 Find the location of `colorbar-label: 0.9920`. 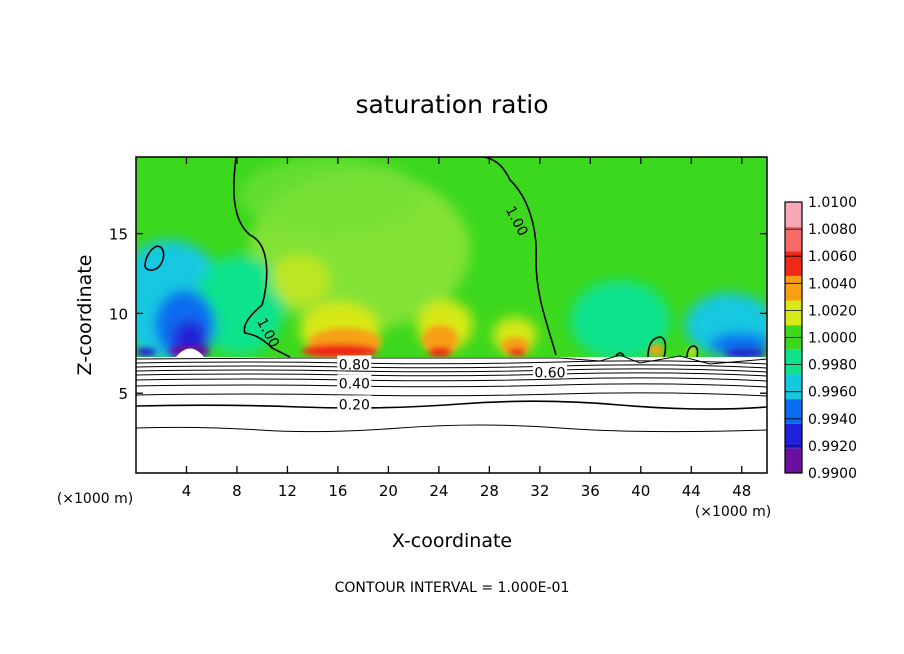

colorbar-label: 0.9920 is located at coordinates (832, 447).